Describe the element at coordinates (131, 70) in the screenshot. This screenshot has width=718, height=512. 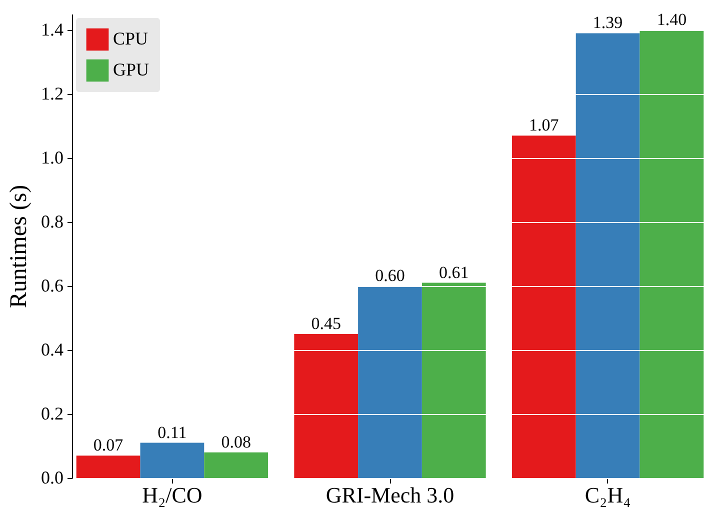
I see `legend-label: GPU` at that location.